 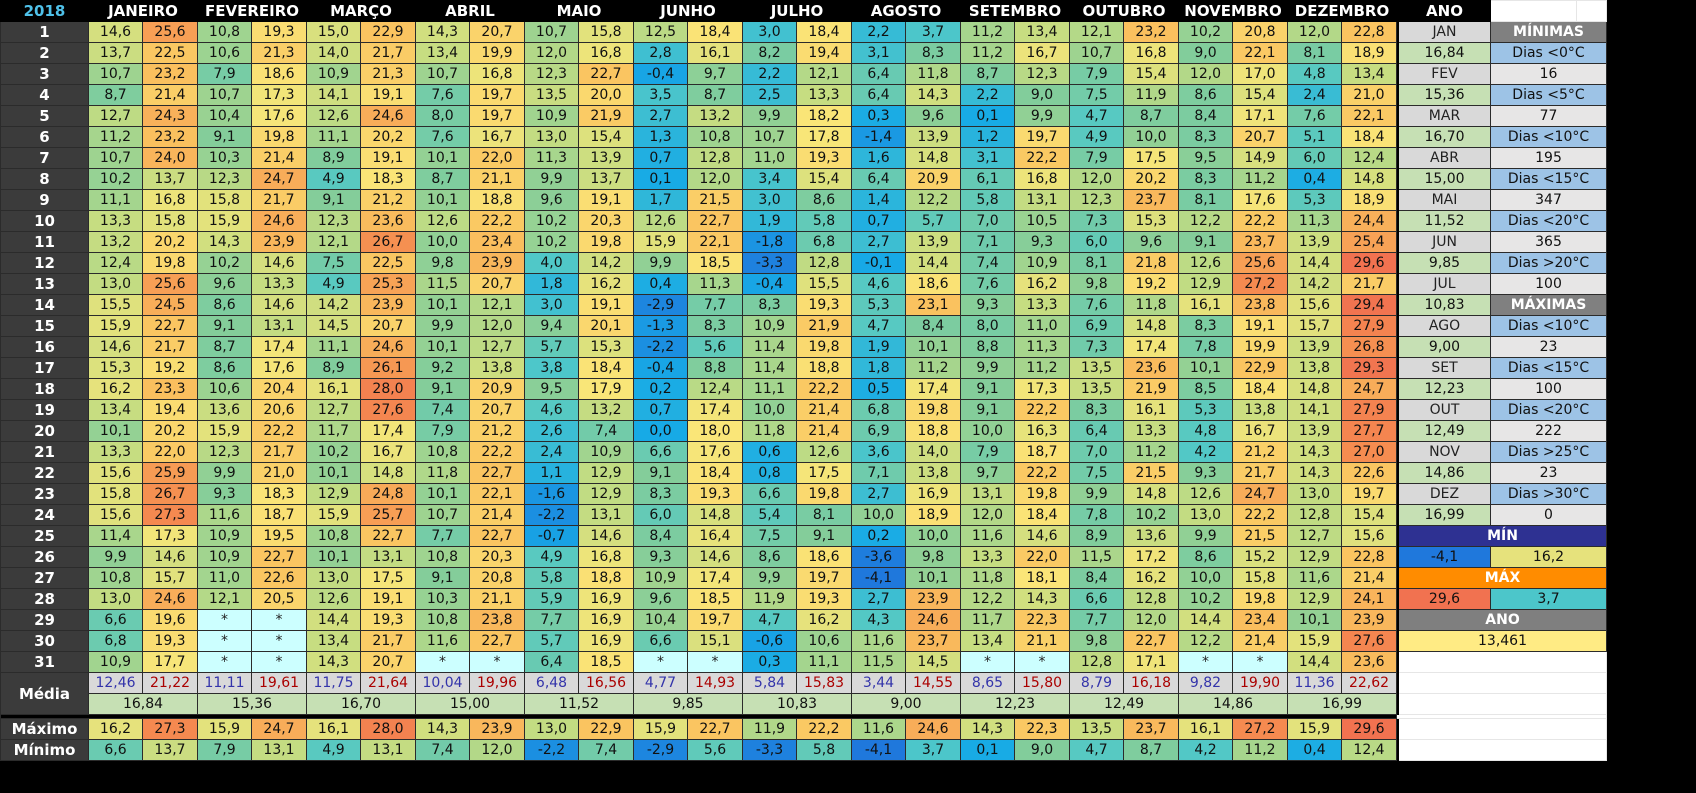 What do you see at coordinates (715, 536) in the screenshot?
I see `temperature-cell: 16,4` at bounding box center [715, 536].